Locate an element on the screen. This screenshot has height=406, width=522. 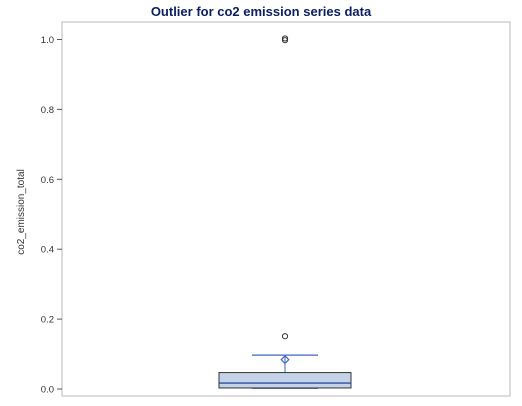
y-axis: 0.0 0.2 0.4 0.6 0.8 1.0 is located at coordinates (51, 215).